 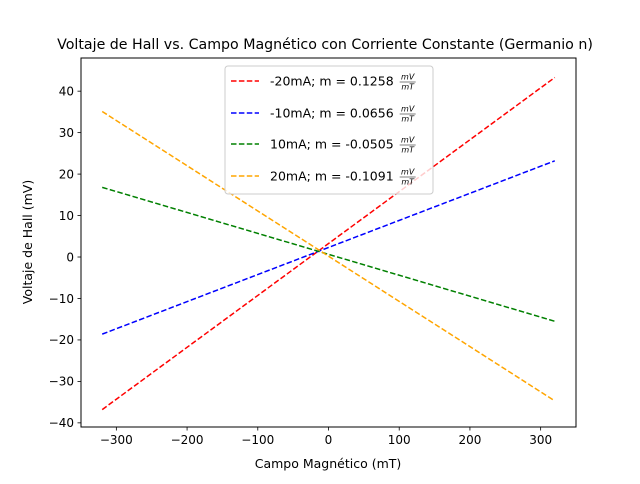 I want to click on legend-label: 20mA; m = -0.1091, so click(x=332, y=176).